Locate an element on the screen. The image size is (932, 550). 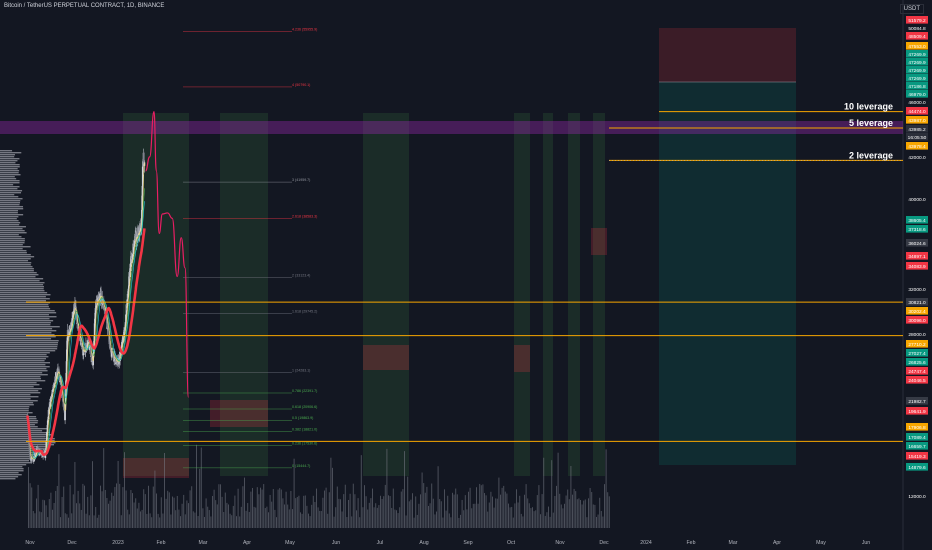
price-axis-label: 27710.2 is located at coordinates (917, 345).